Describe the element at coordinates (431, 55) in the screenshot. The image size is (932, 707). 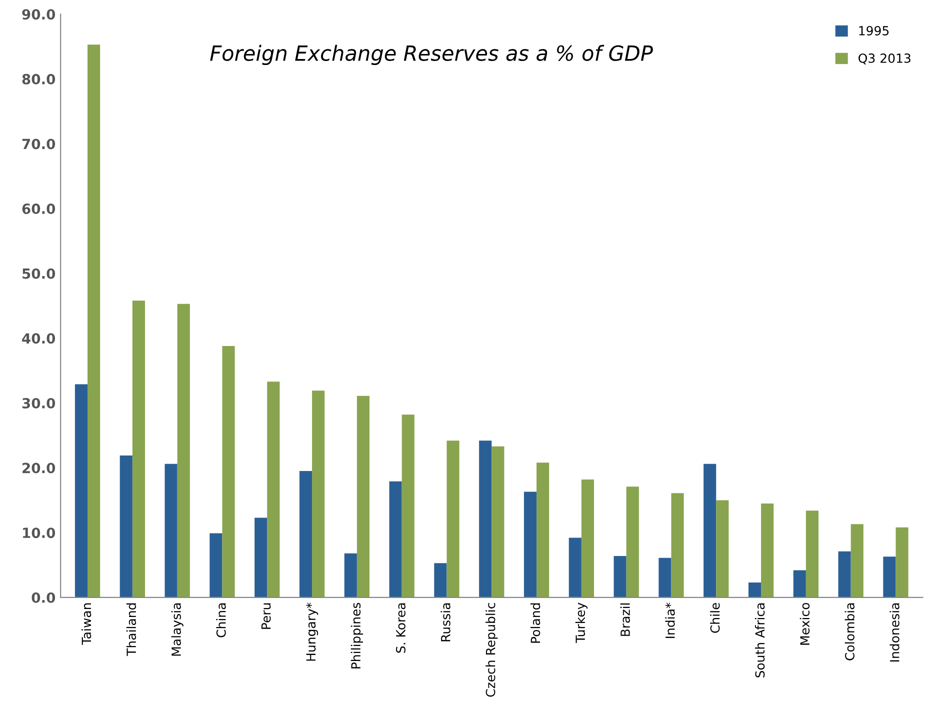
I see `text: Foreign Exchange Reserves as a % of GDP` at that location.